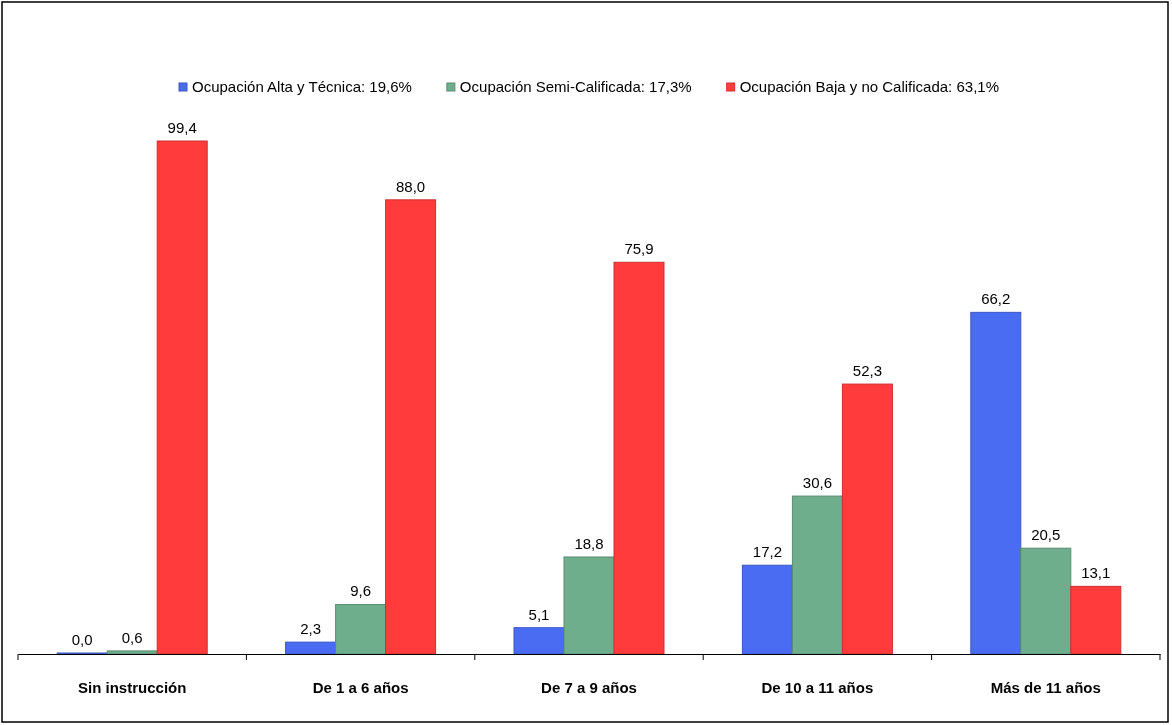 This screenshot has height=725, width=1172. Describe the element at coordinates (360, 687) in the screenshot. I see `x-tick-label: De 1 a 6 años` at that location.